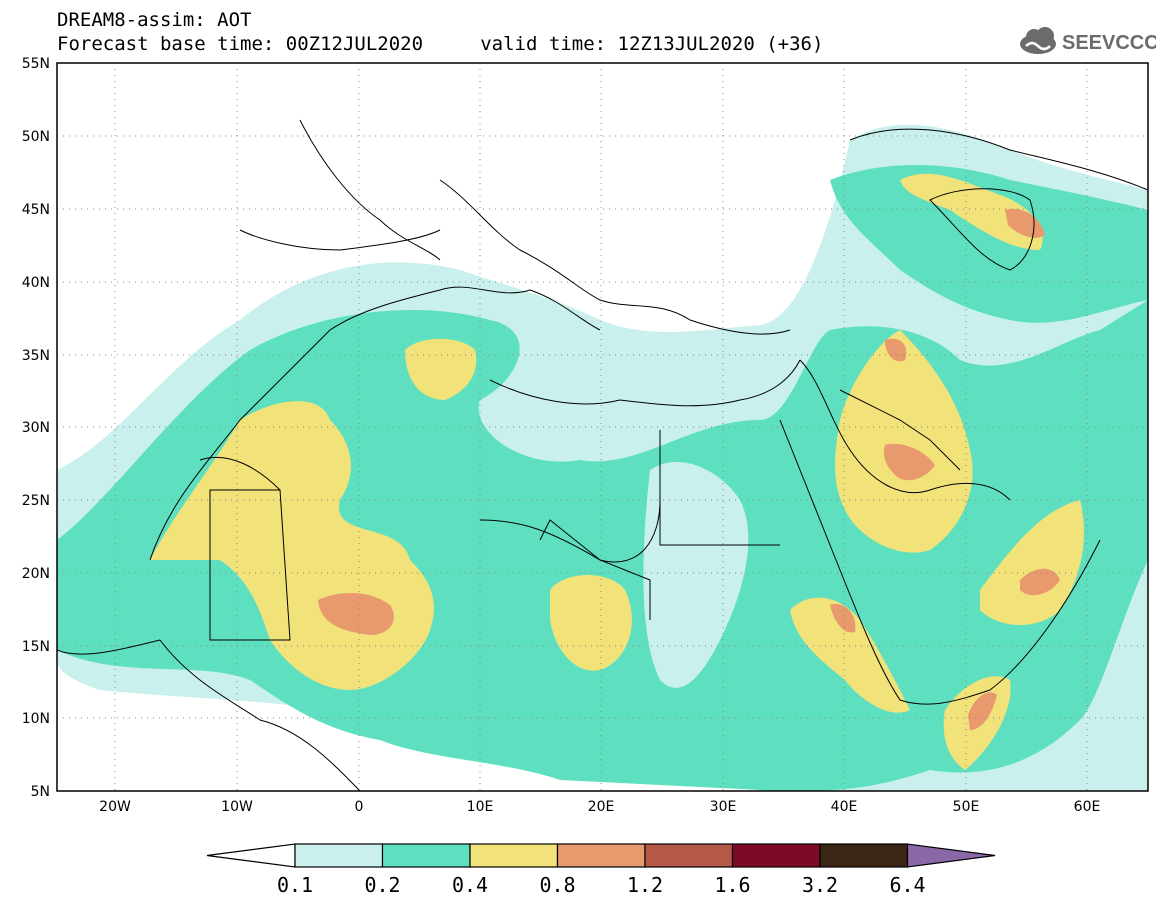 The height and width of the screenshot is (905, 1165). What do you see at coordinates (1040, 582) in the screenshot?
I see `aot-band-0.8-oman` at bounding box center [1040, 582].